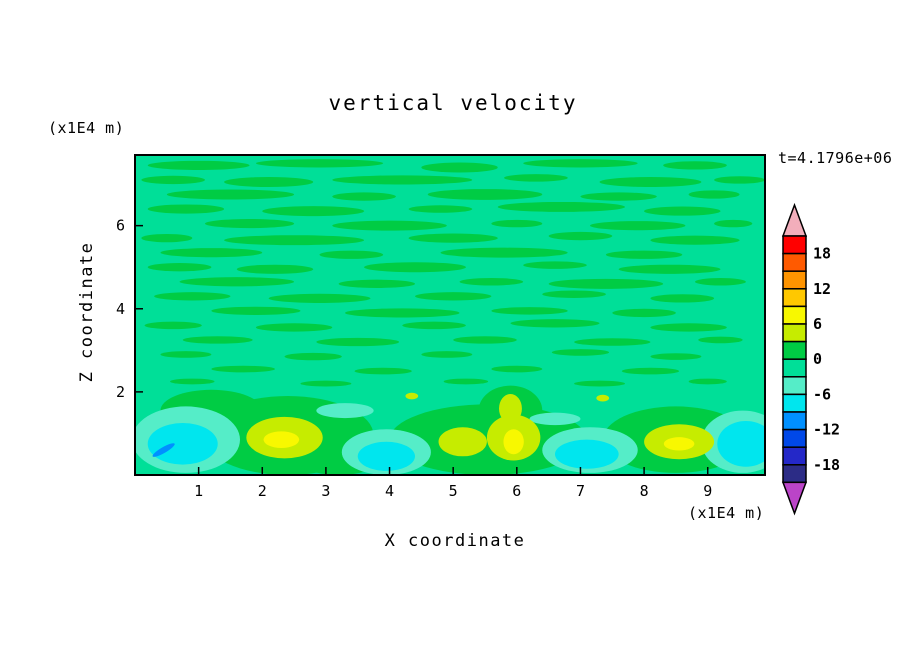  What do you see at coordinates (835, 158) in the screenshot?
I see `time-label: t=4.1796e+06` at bounding box center [835, 158].